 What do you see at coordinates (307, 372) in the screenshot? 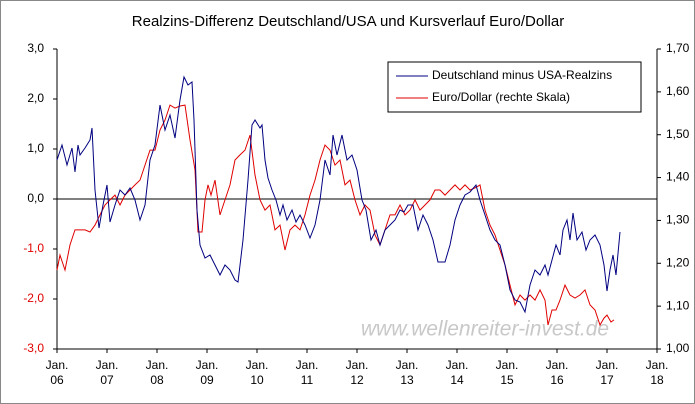
I see `x-tick-label: Jan. 11` at bounding box center [307, 372].